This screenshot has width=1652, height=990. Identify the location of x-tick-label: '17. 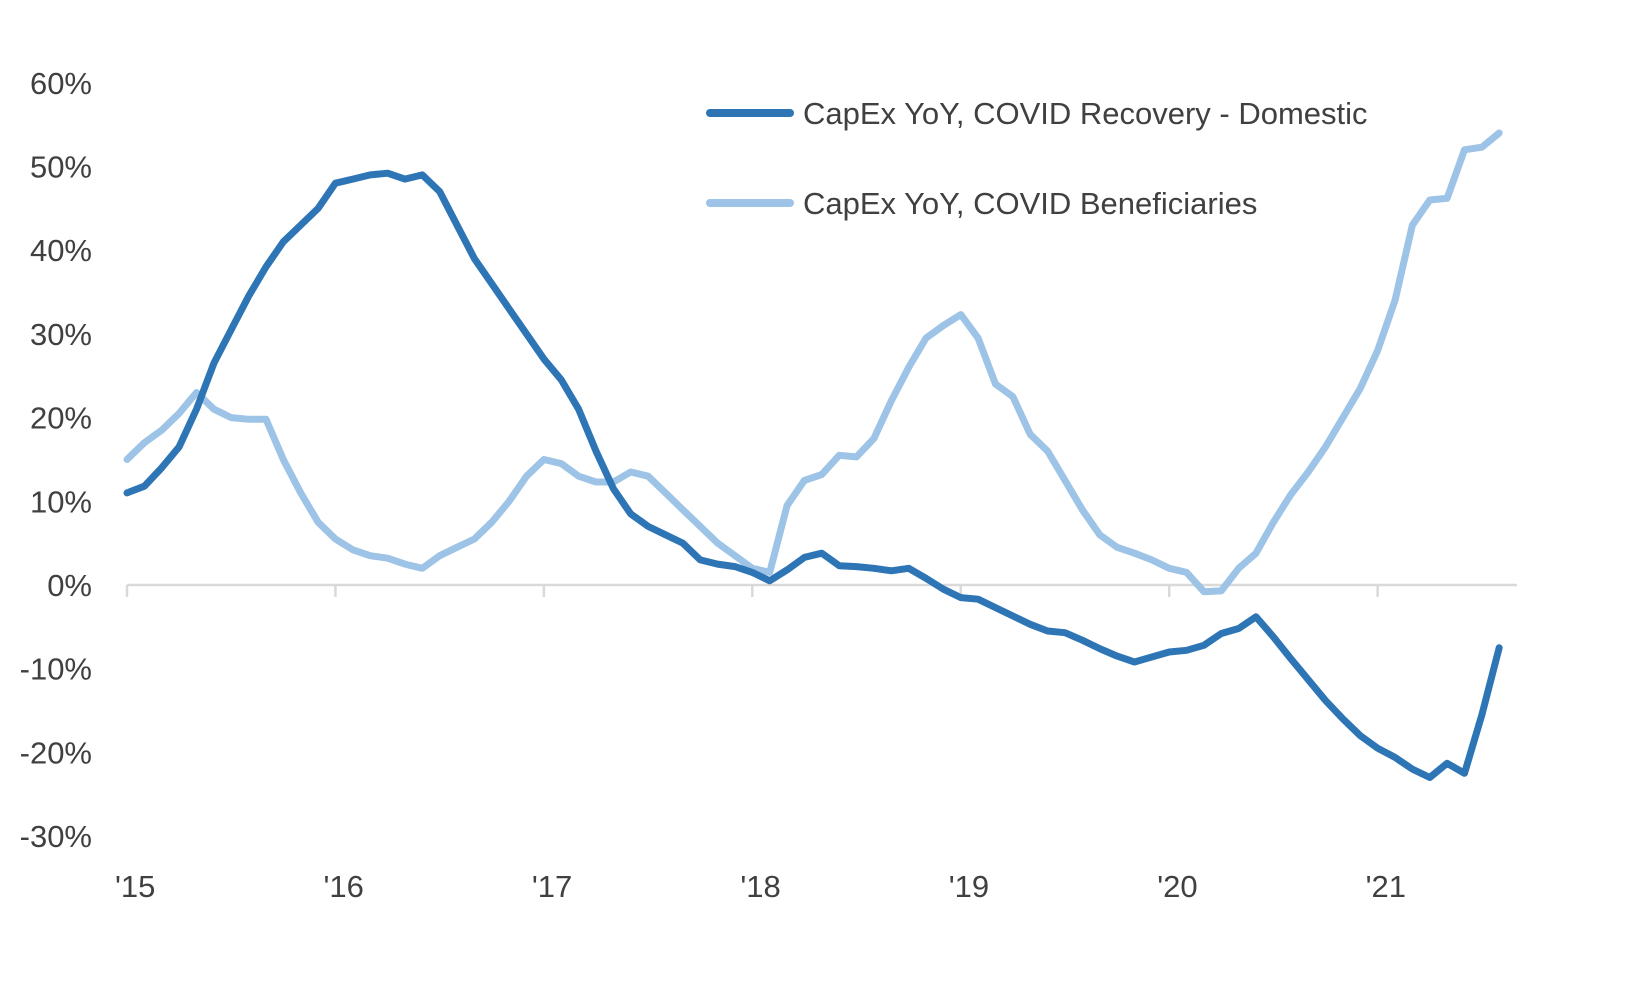
(552, 886).